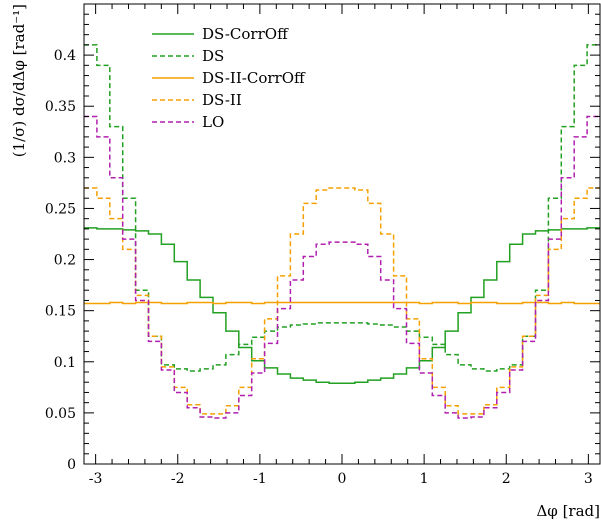  Describe the element at coordinates (424, 479) in the screenshot. I see `x-tick-label: 1` at that location.